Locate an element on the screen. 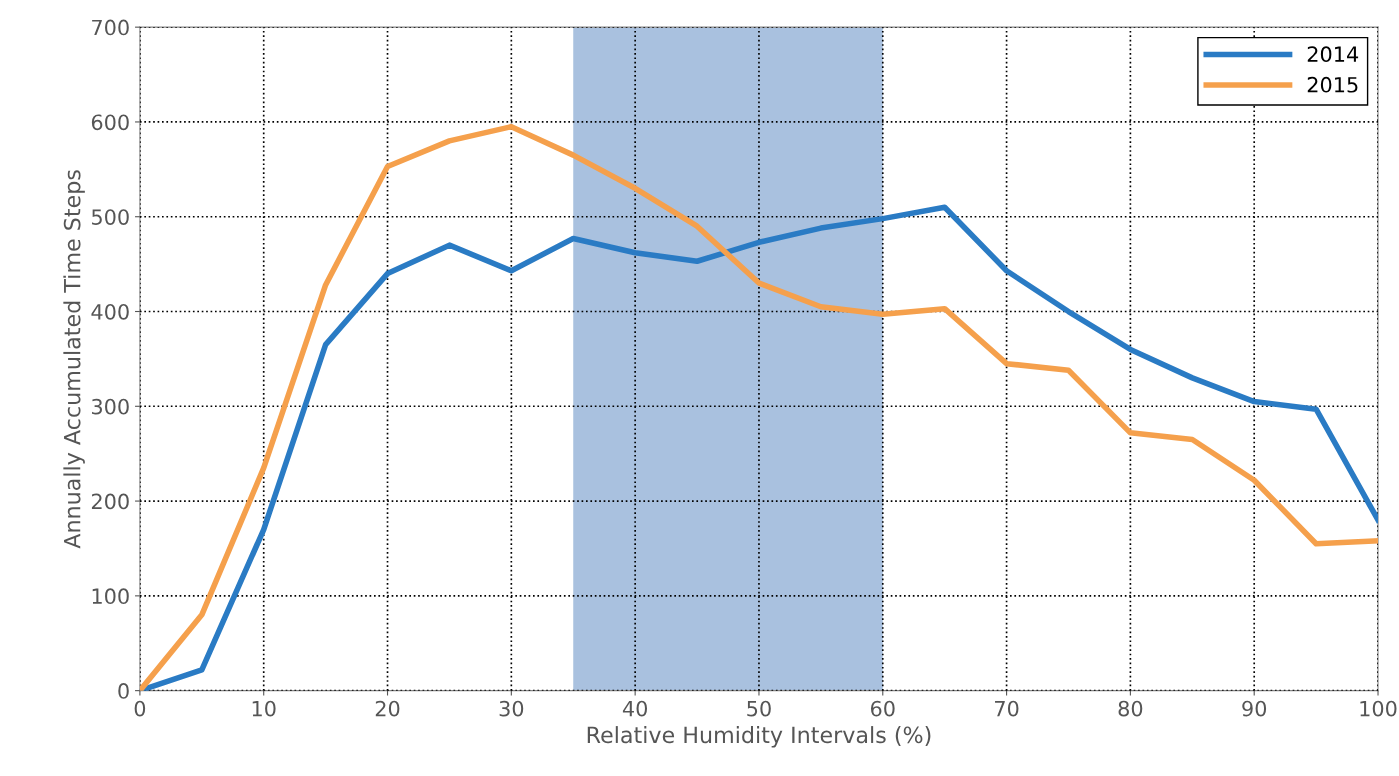  y-tick-label: 300 is located at coordinates (110, 406).